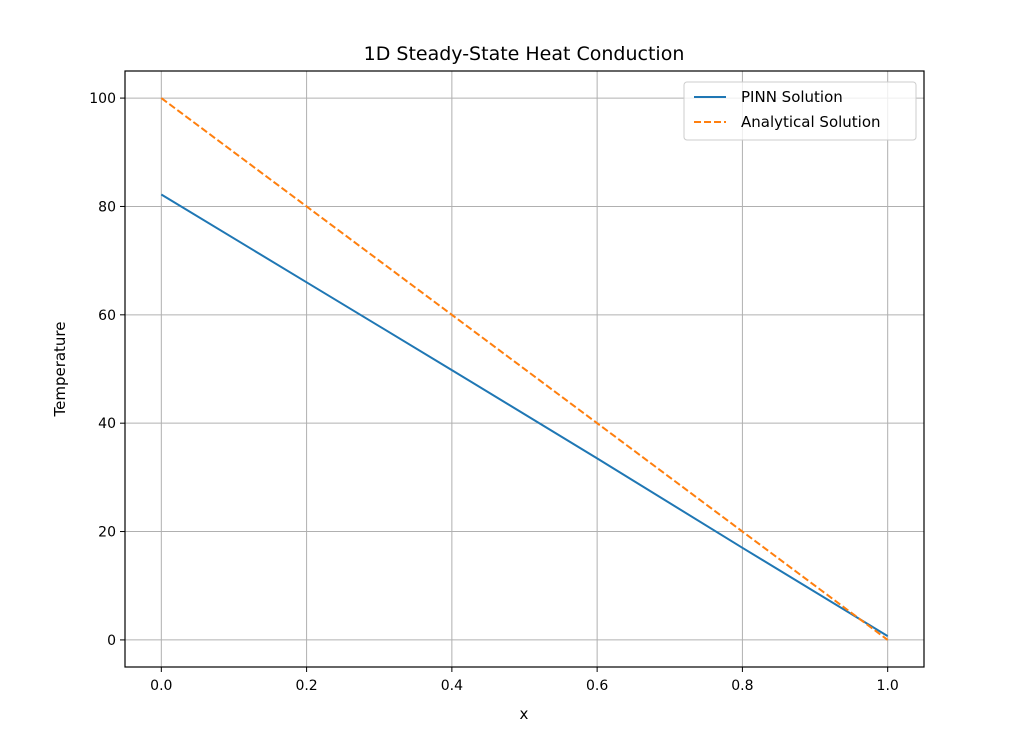 Image resolution: width=1024 pixels, height=755 pixels. I want to click on legend-label: PINN Solution, so click(792, 97).